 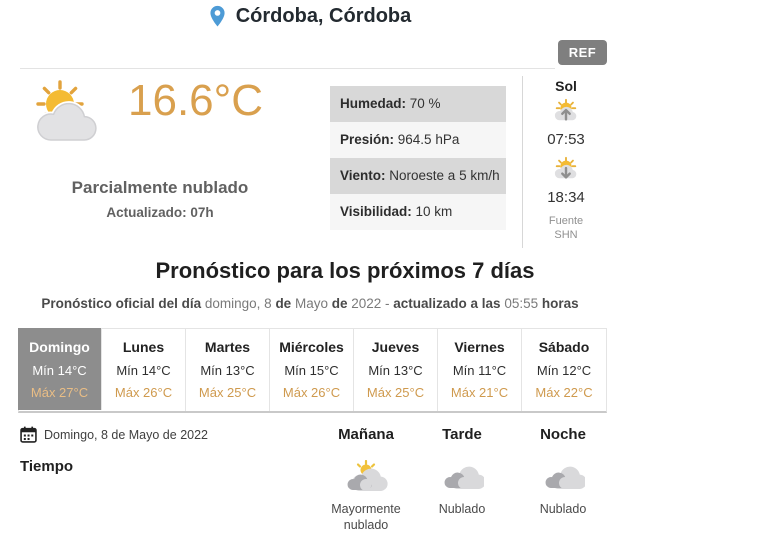 I want to click on pressure-row: Presión: 964.5 hPa, so click(x=418, y=140).